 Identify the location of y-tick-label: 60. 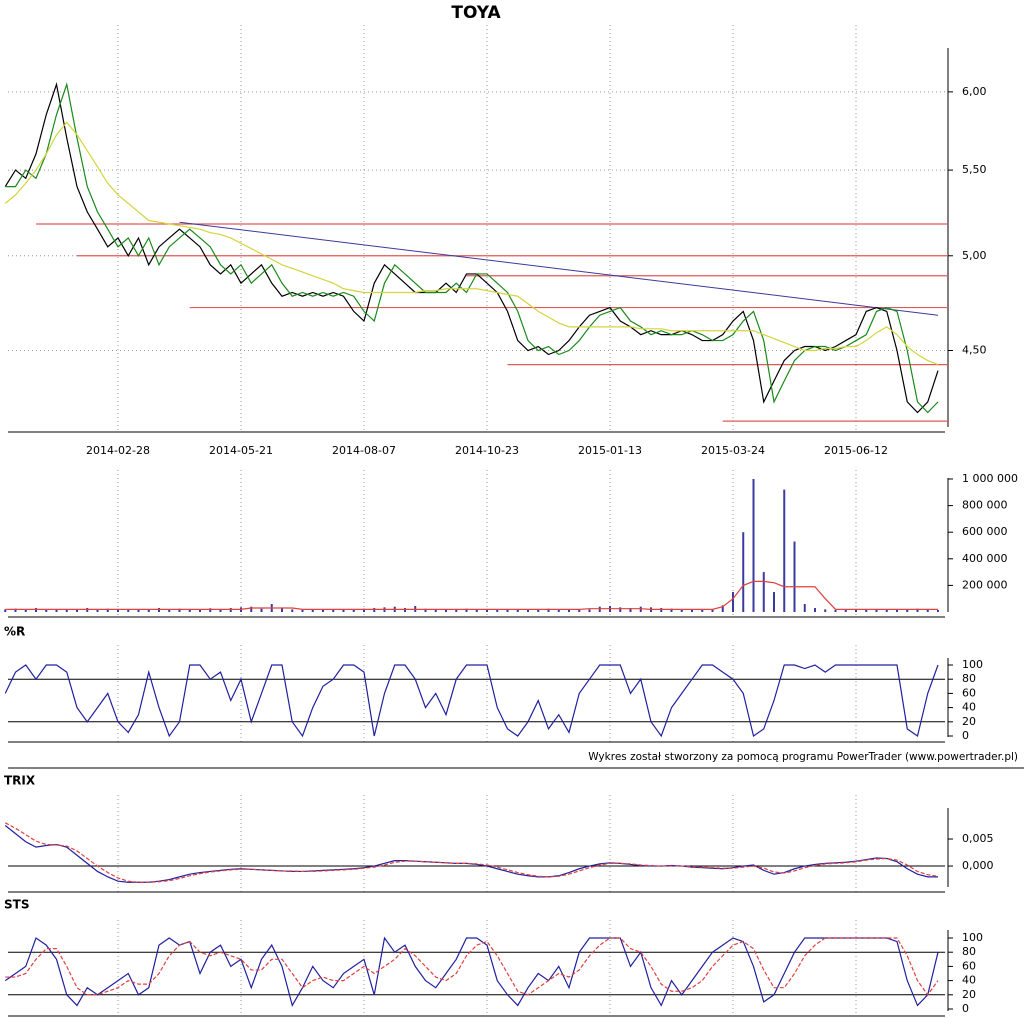
(969, 692).